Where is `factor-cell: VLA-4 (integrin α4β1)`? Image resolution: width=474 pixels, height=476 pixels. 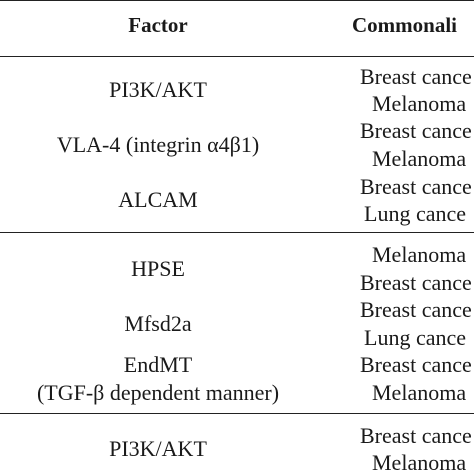 factor-cell: VLA-4 (integrin α4β1) is located at coordinates (158, 144).